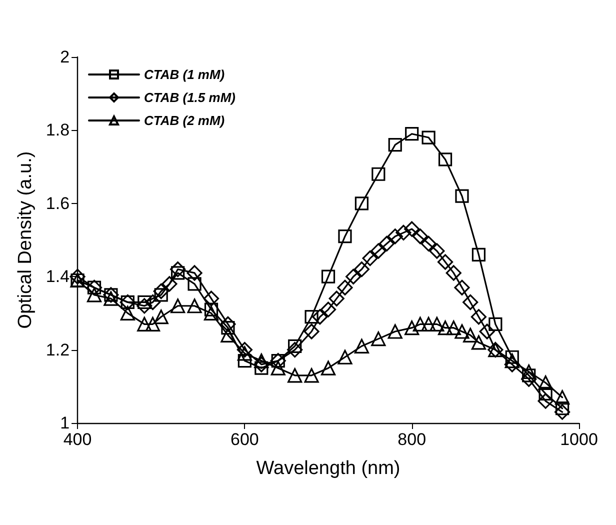 This screenshot has width=616, height=525. Describe the element at coordinates (77, 439) in the screenshot. I see `x-tick-label: 400` at that location.